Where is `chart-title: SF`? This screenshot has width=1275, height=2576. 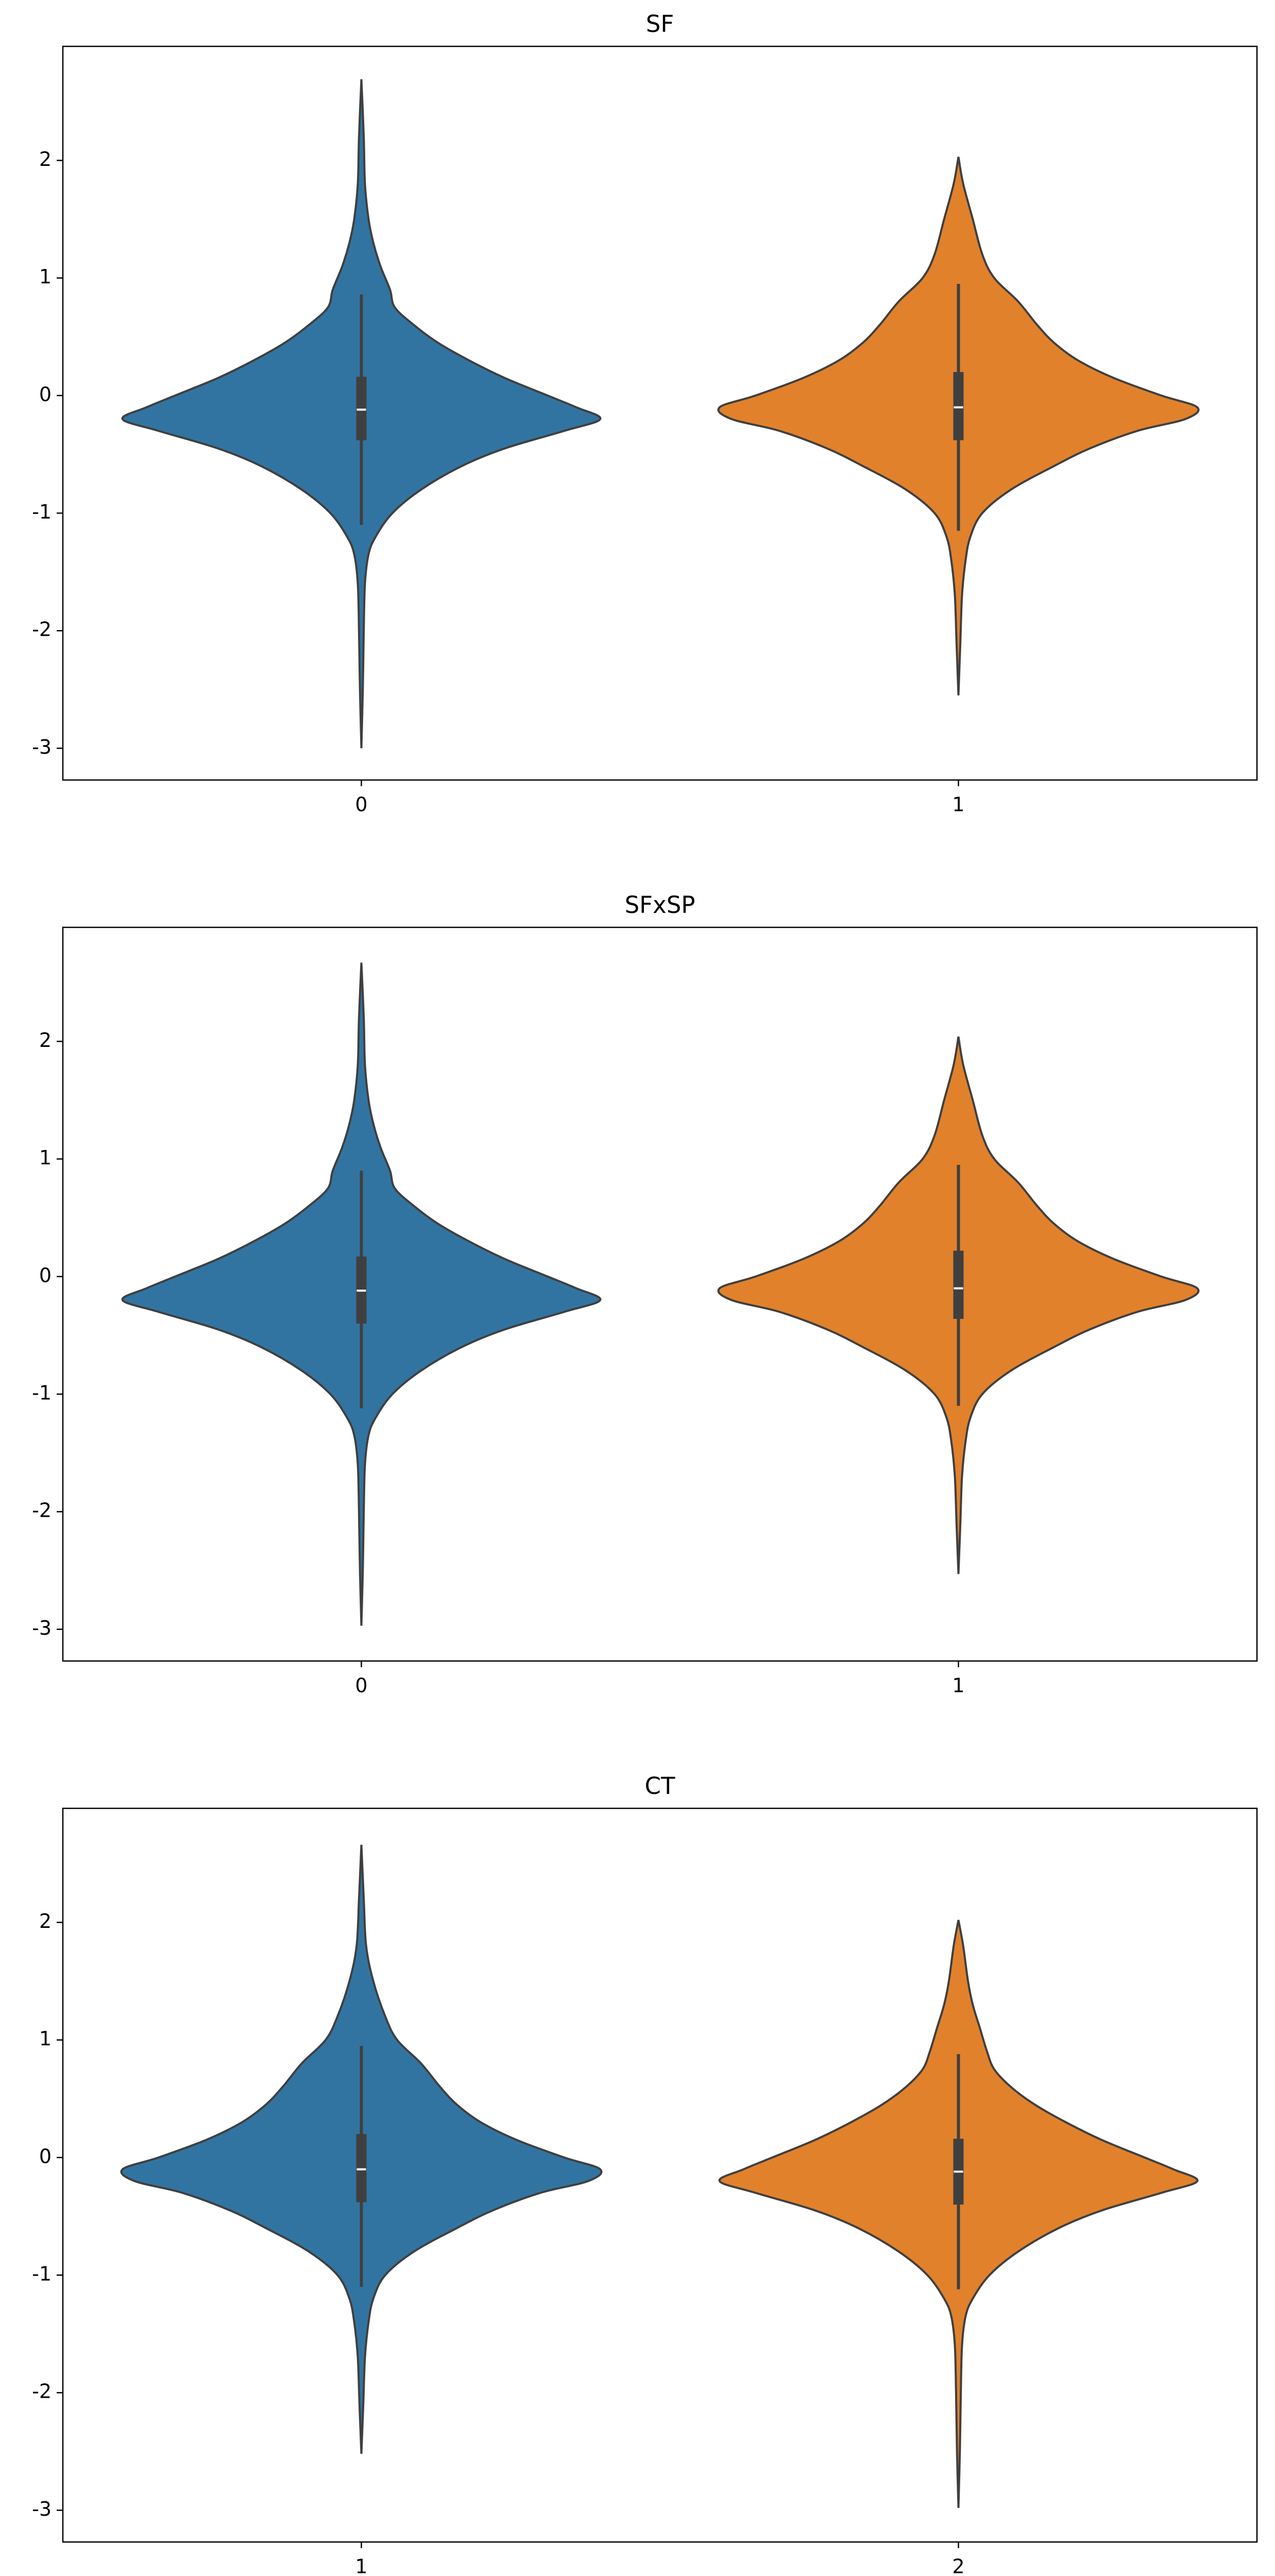
chart-title: SF is located at coordinates (660, 24).